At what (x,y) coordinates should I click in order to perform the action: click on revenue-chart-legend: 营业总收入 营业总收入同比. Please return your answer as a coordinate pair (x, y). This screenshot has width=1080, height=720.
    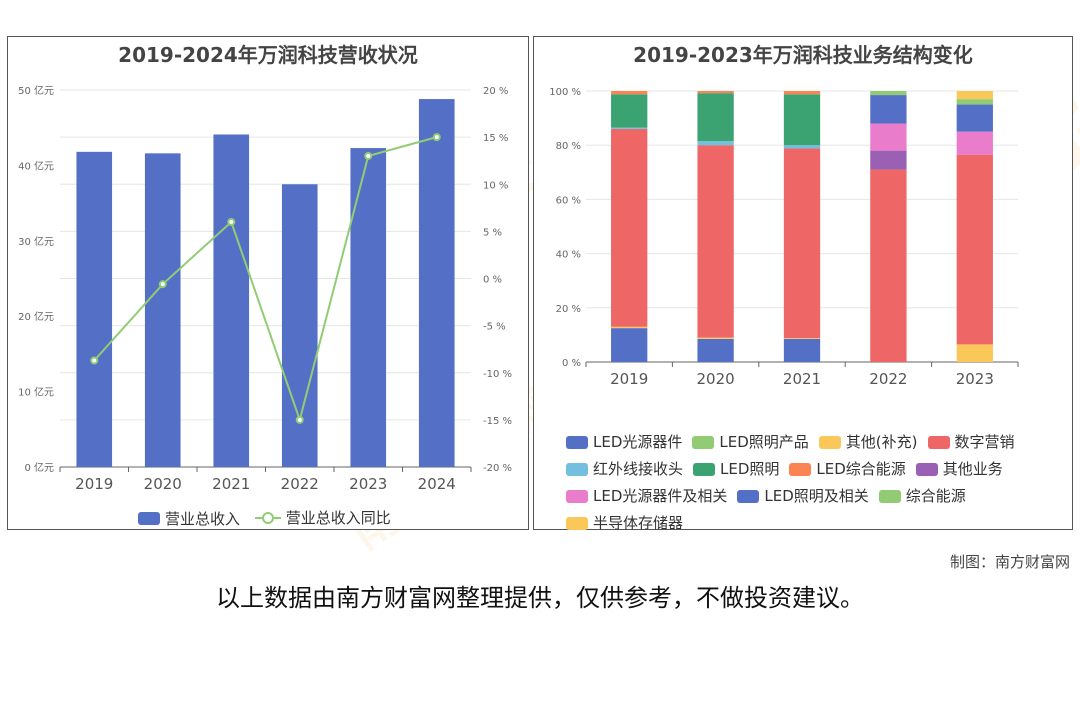
    Looking at the image, I should click on (269, 518).